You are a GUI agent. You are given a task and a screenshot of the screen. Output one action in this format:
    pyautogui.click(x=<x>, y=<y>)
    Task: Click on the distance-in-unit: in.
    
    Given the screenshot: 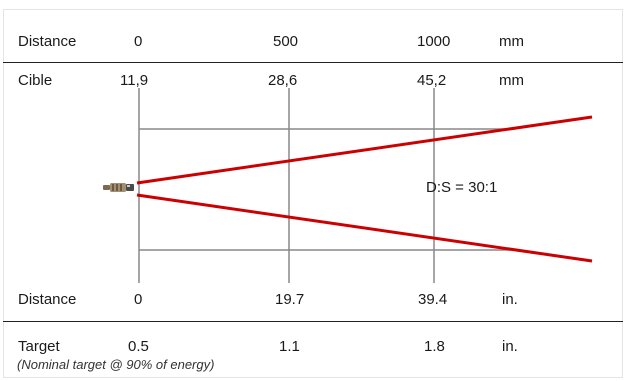 What is the action you would take?
    pyautogui.click(x=510, y=299)
    